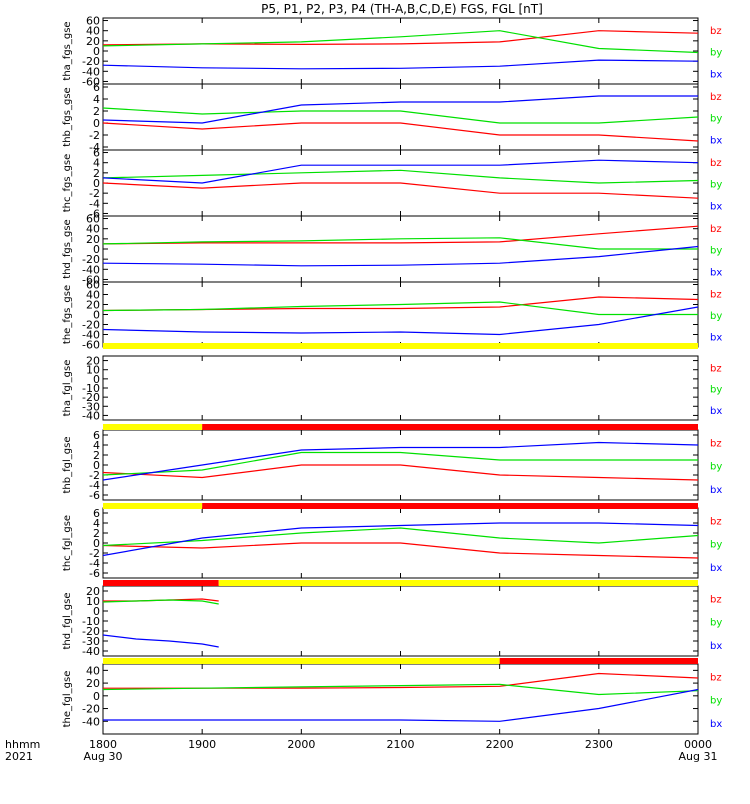 The width and height of the screenshot is (750, 804). What do you see at coordinates (91, 388) in the screenshot?
I see `y-tick-label: -10` at bounding box center [91, 388].